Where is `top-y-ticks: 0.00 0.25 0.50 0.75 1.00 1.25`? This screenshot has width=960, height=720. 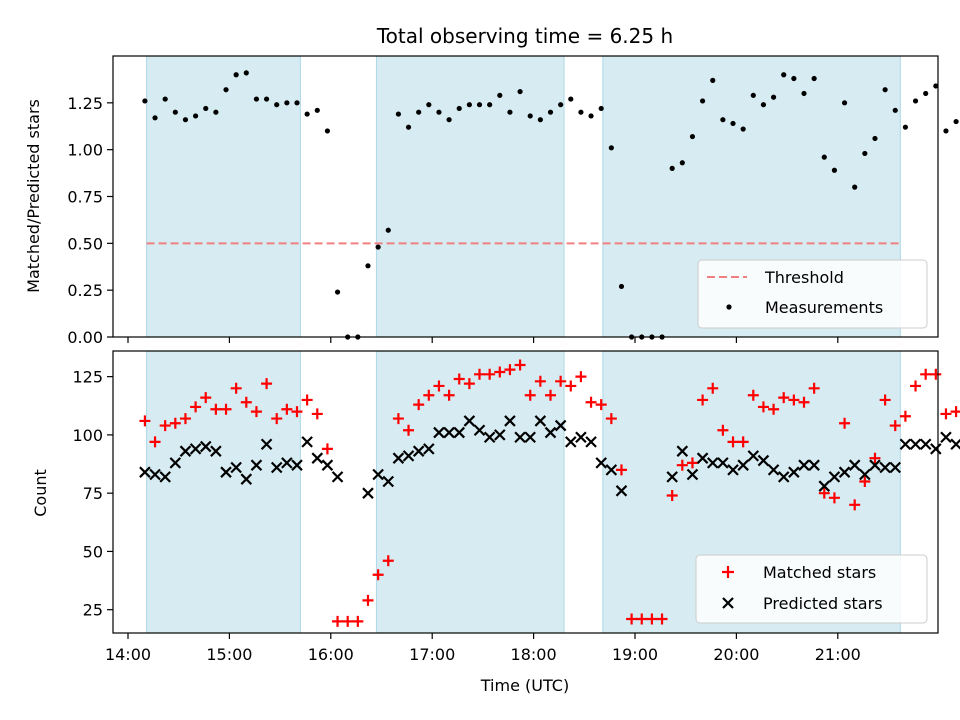 top-y-ticks: 0.00 0.25 0.50 0.75 1.00 1.25 is located at coordinates (90, 220).